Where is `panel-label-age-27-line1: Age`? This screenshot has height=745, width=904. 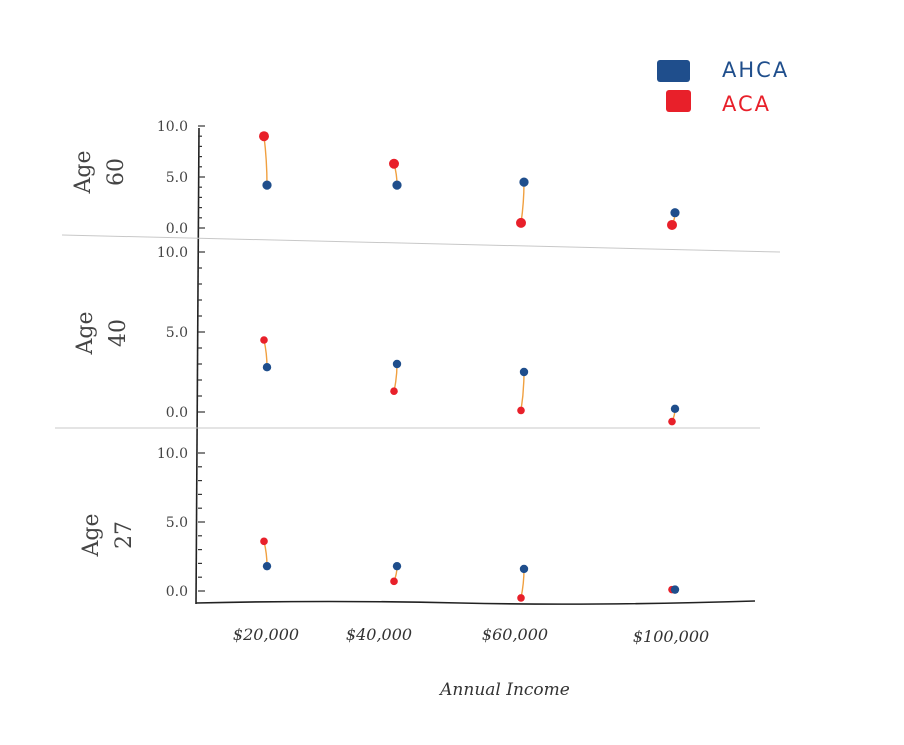
panel-label-age-27-line1: Age is located at coordinates (91, 536).